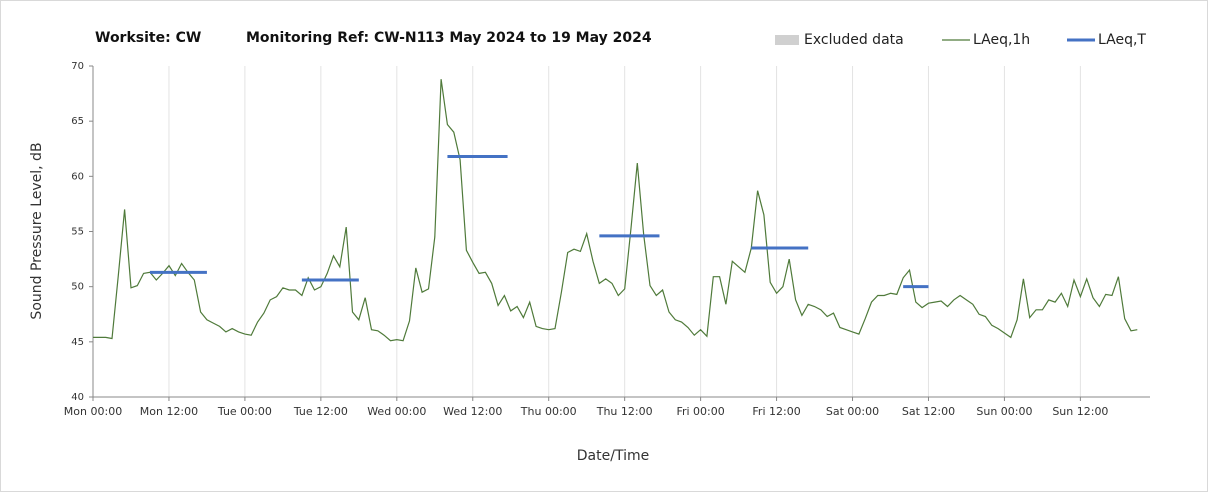 The width and height of the screenshot is (1208, 492). What do you see at coordinates (1080, 411) in the screenshot?
I see `x-tick-label: Sun 12:00` at bounding box center [1080, 411].